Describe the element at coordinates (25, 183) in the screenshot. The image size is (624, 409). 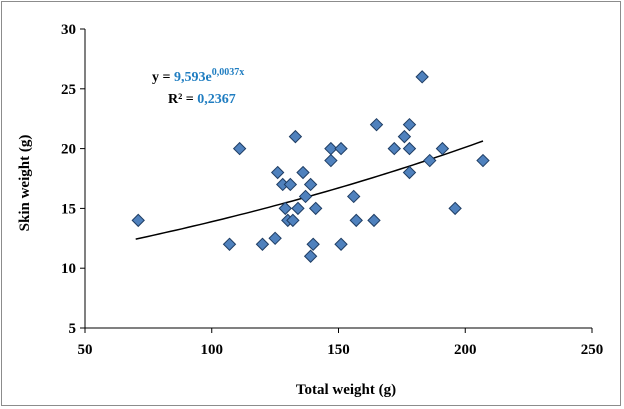
I see `y-axis-title: Skin weight (g)` at that location.